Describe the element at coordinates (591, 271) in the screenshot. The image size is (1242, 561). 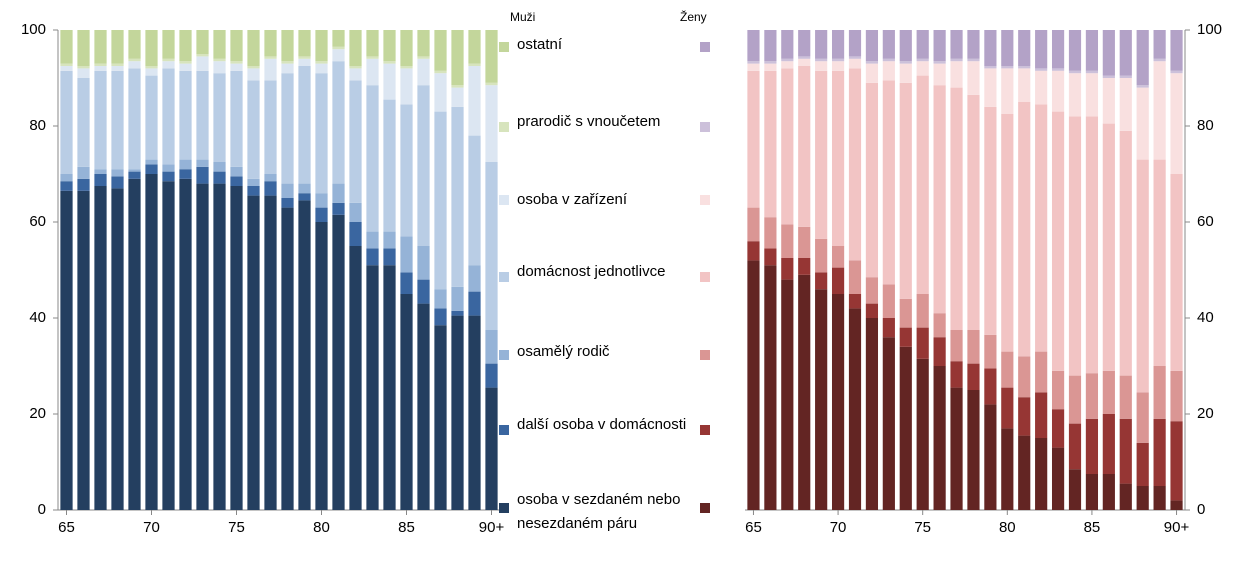
I see `legend-label: domácnost jednotlivce` at that location.